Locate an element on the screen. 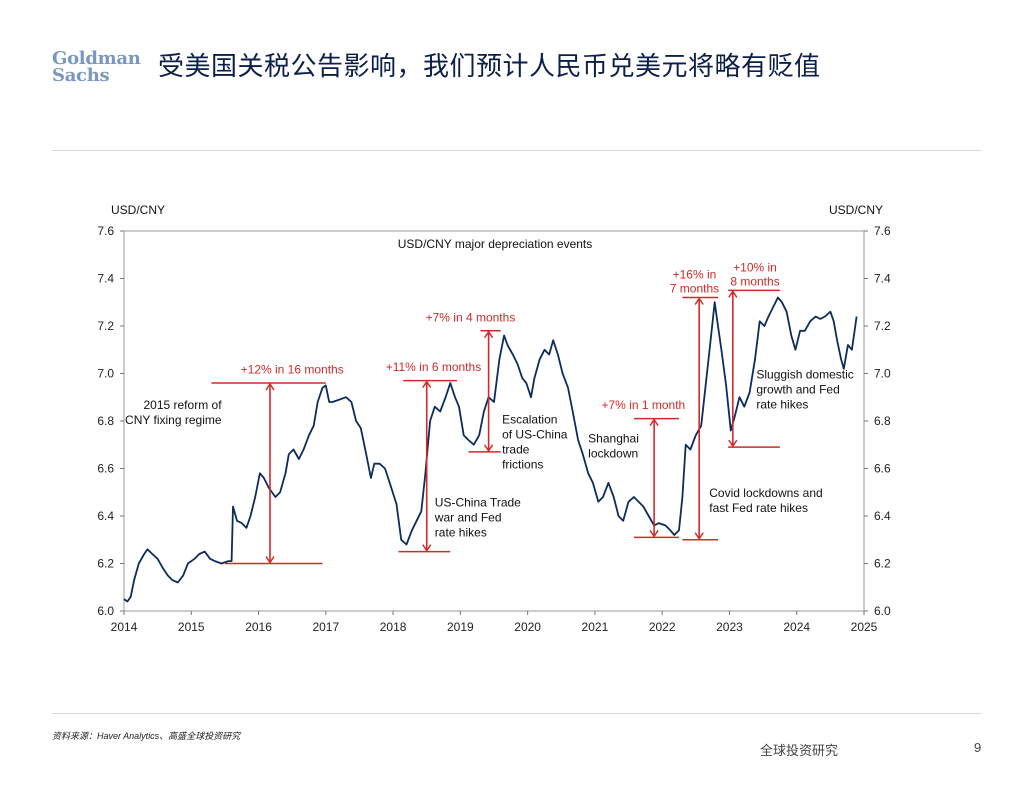  y-tick-label-right: 6.2 is located at coordinates (882, 564).